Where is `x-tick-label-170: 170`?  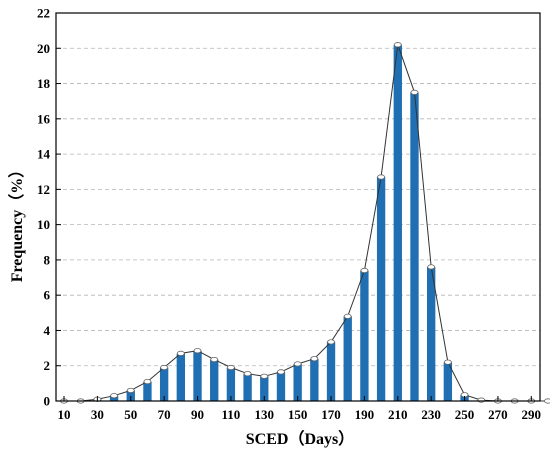 x-tick-label-170: 170 is located at coordinates (331, 414).